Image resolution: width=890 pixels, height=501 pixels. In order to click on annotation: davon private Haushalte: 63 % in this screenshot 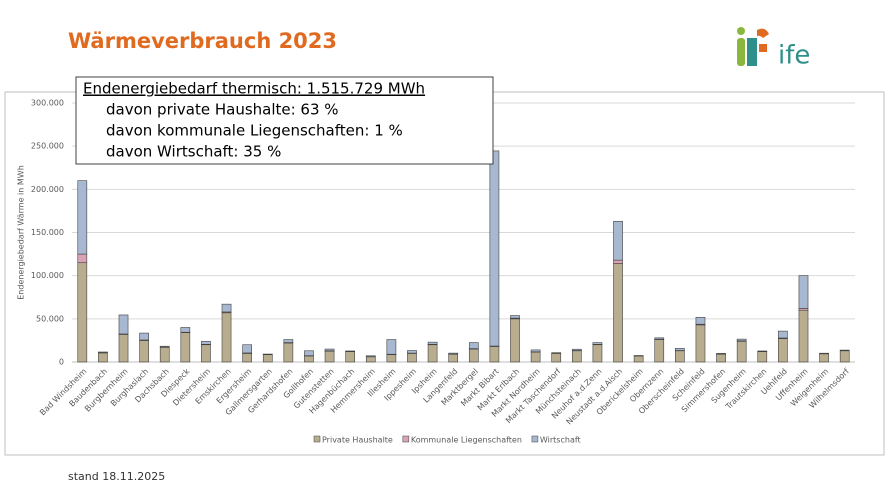, I will do `click(222, 110)`.